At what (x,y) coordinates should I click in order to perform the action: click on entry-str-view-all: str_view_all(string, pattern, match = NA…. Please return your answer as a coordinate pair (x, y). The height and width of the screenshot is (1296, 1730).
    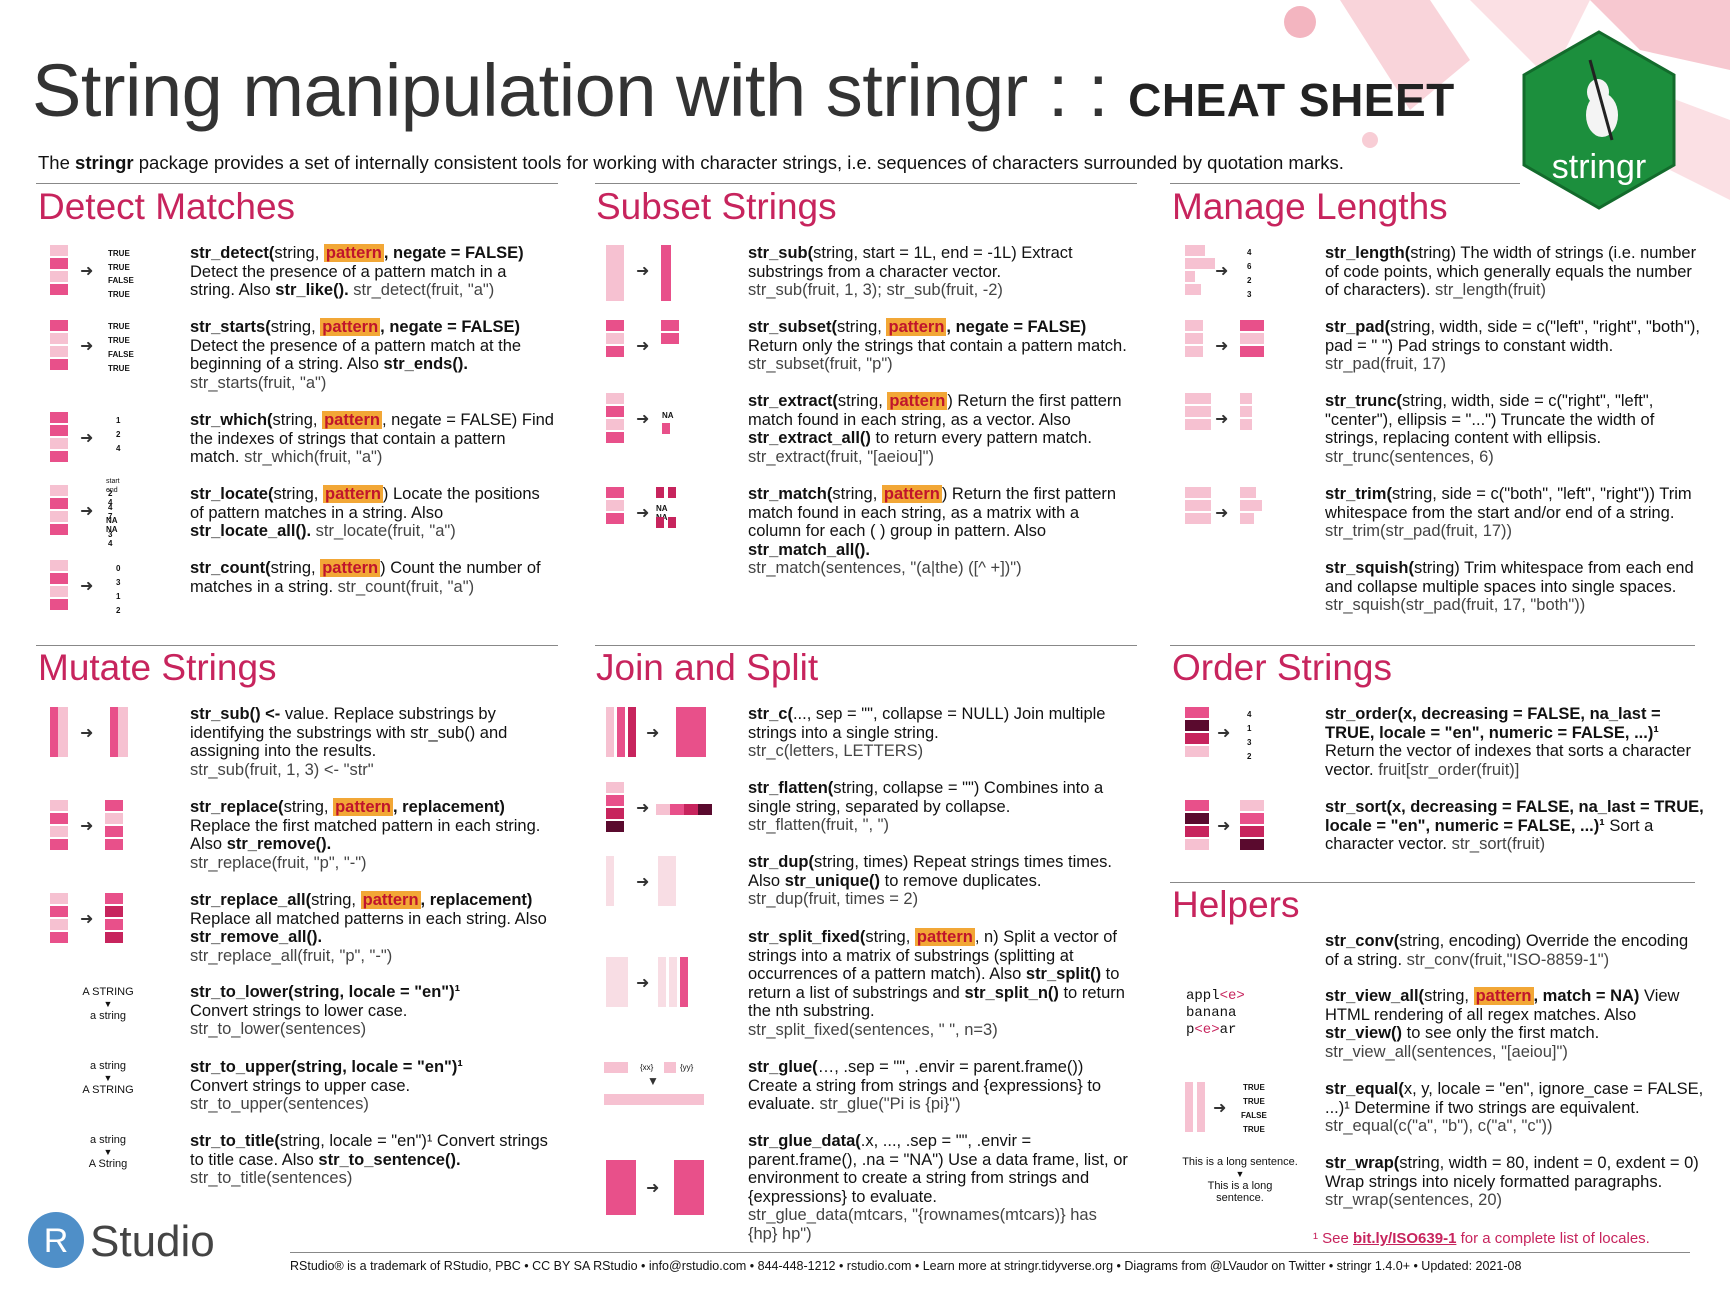
    Looking at the image, I should click on (1502, 1024).